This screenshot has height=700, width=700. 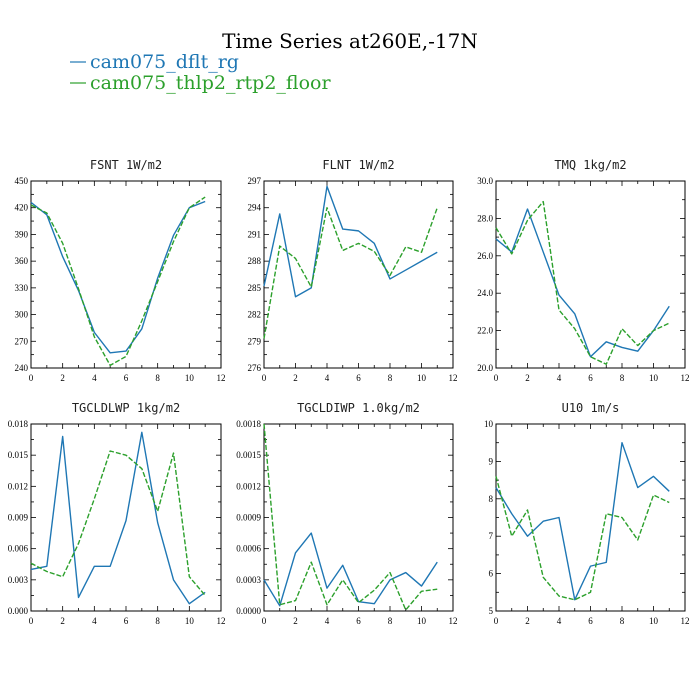 What do you see at coordinates (18, 455) in the screenshot?
I see `y-tick-label: 0.015` at bounding box center [18, 455].